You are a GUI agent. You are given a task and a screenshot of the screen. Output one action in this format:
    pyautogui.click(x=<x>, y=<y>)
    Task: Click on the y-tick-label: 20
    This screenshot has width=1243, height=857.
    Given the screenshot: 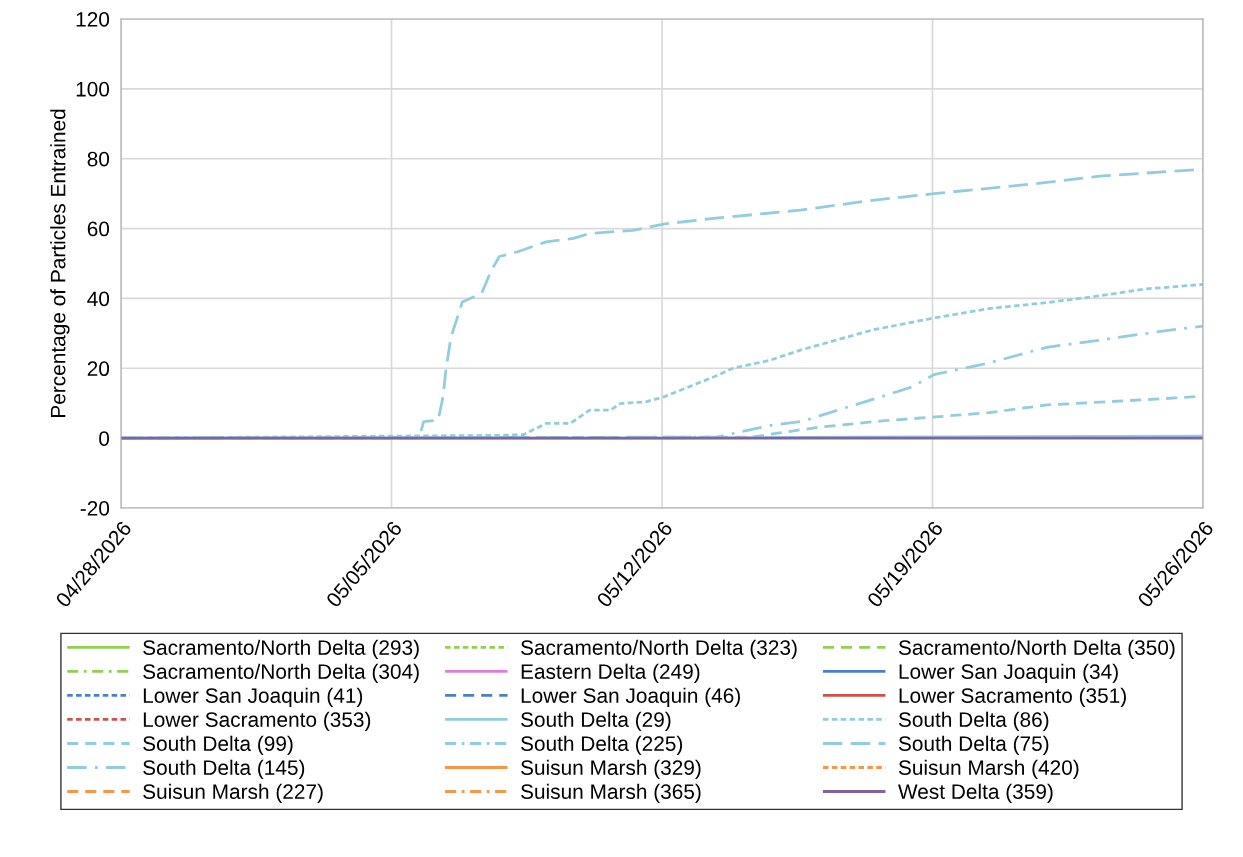 What is the action you would take?
    pyautogui.click(x=98, y=369)
    